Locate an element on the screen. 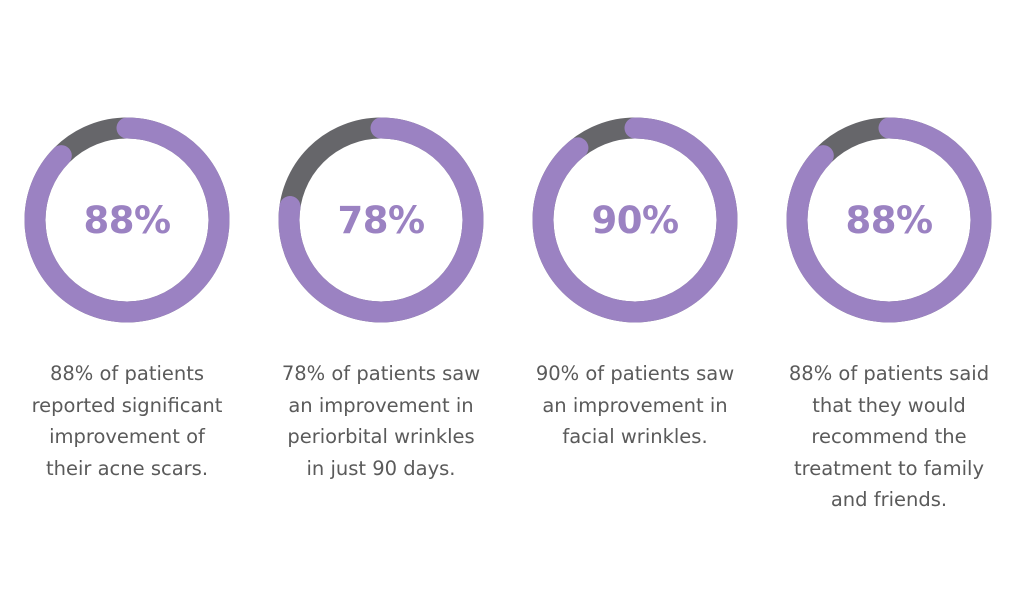 Image resolution: width=1024 pixels, height=612 pixels. caption-line: facial wrinkles. is located at coordinates (635, 436).